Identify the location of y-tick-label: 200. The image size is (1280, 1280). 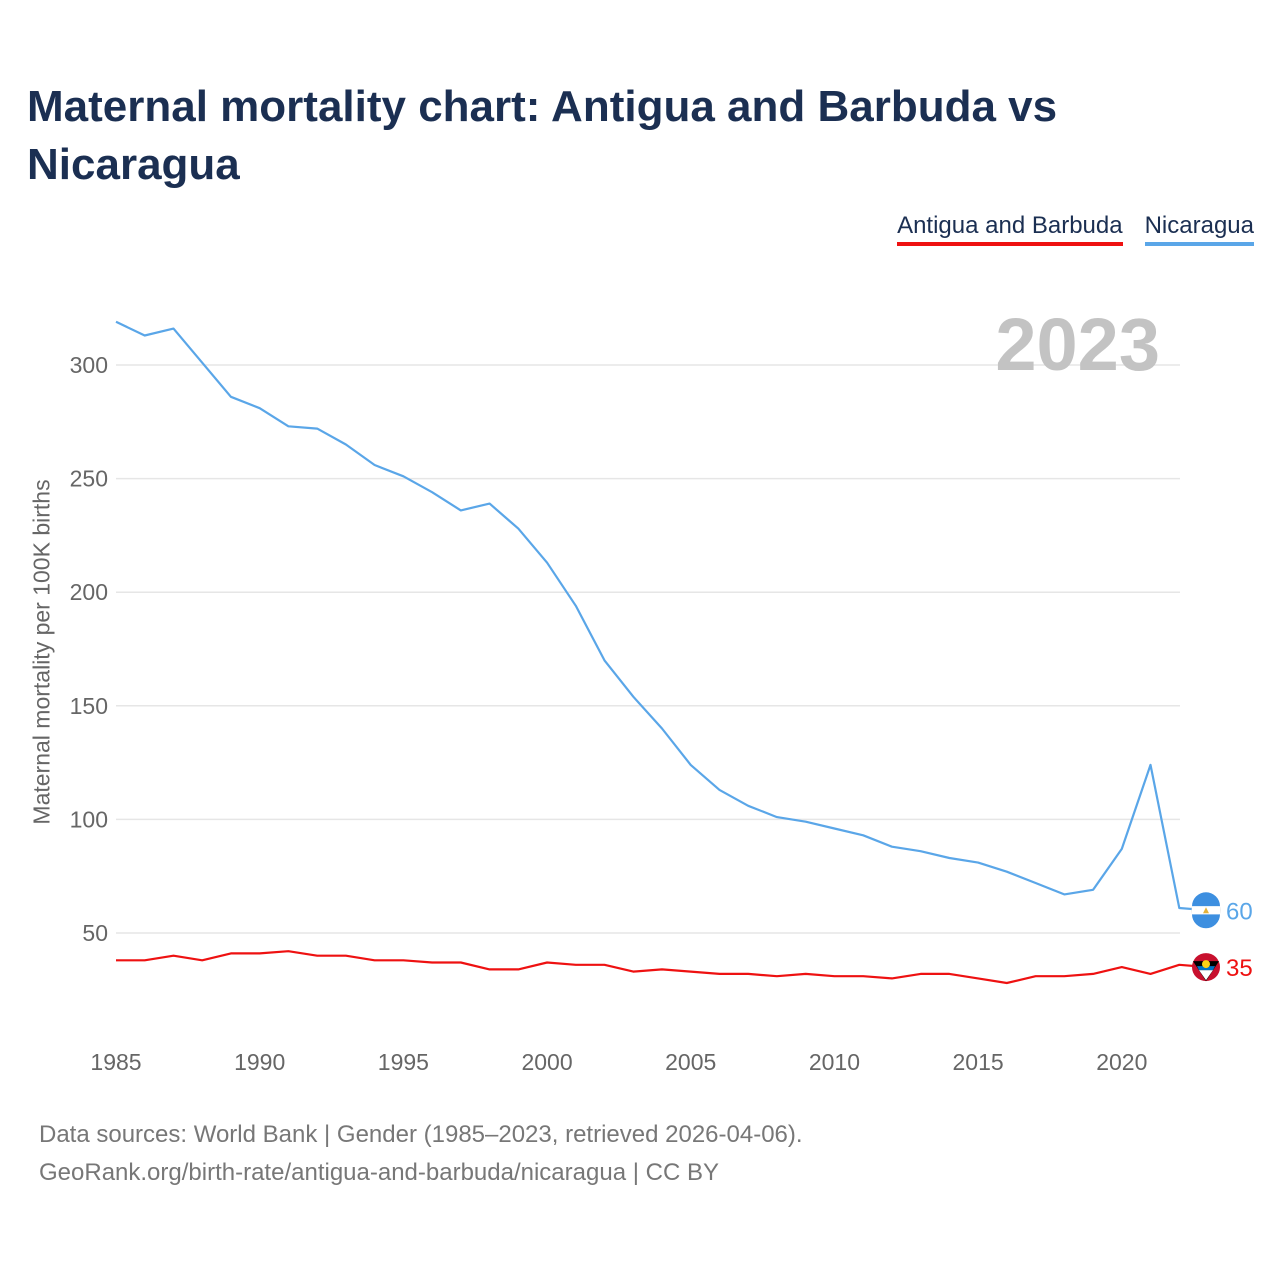
(89, 592).